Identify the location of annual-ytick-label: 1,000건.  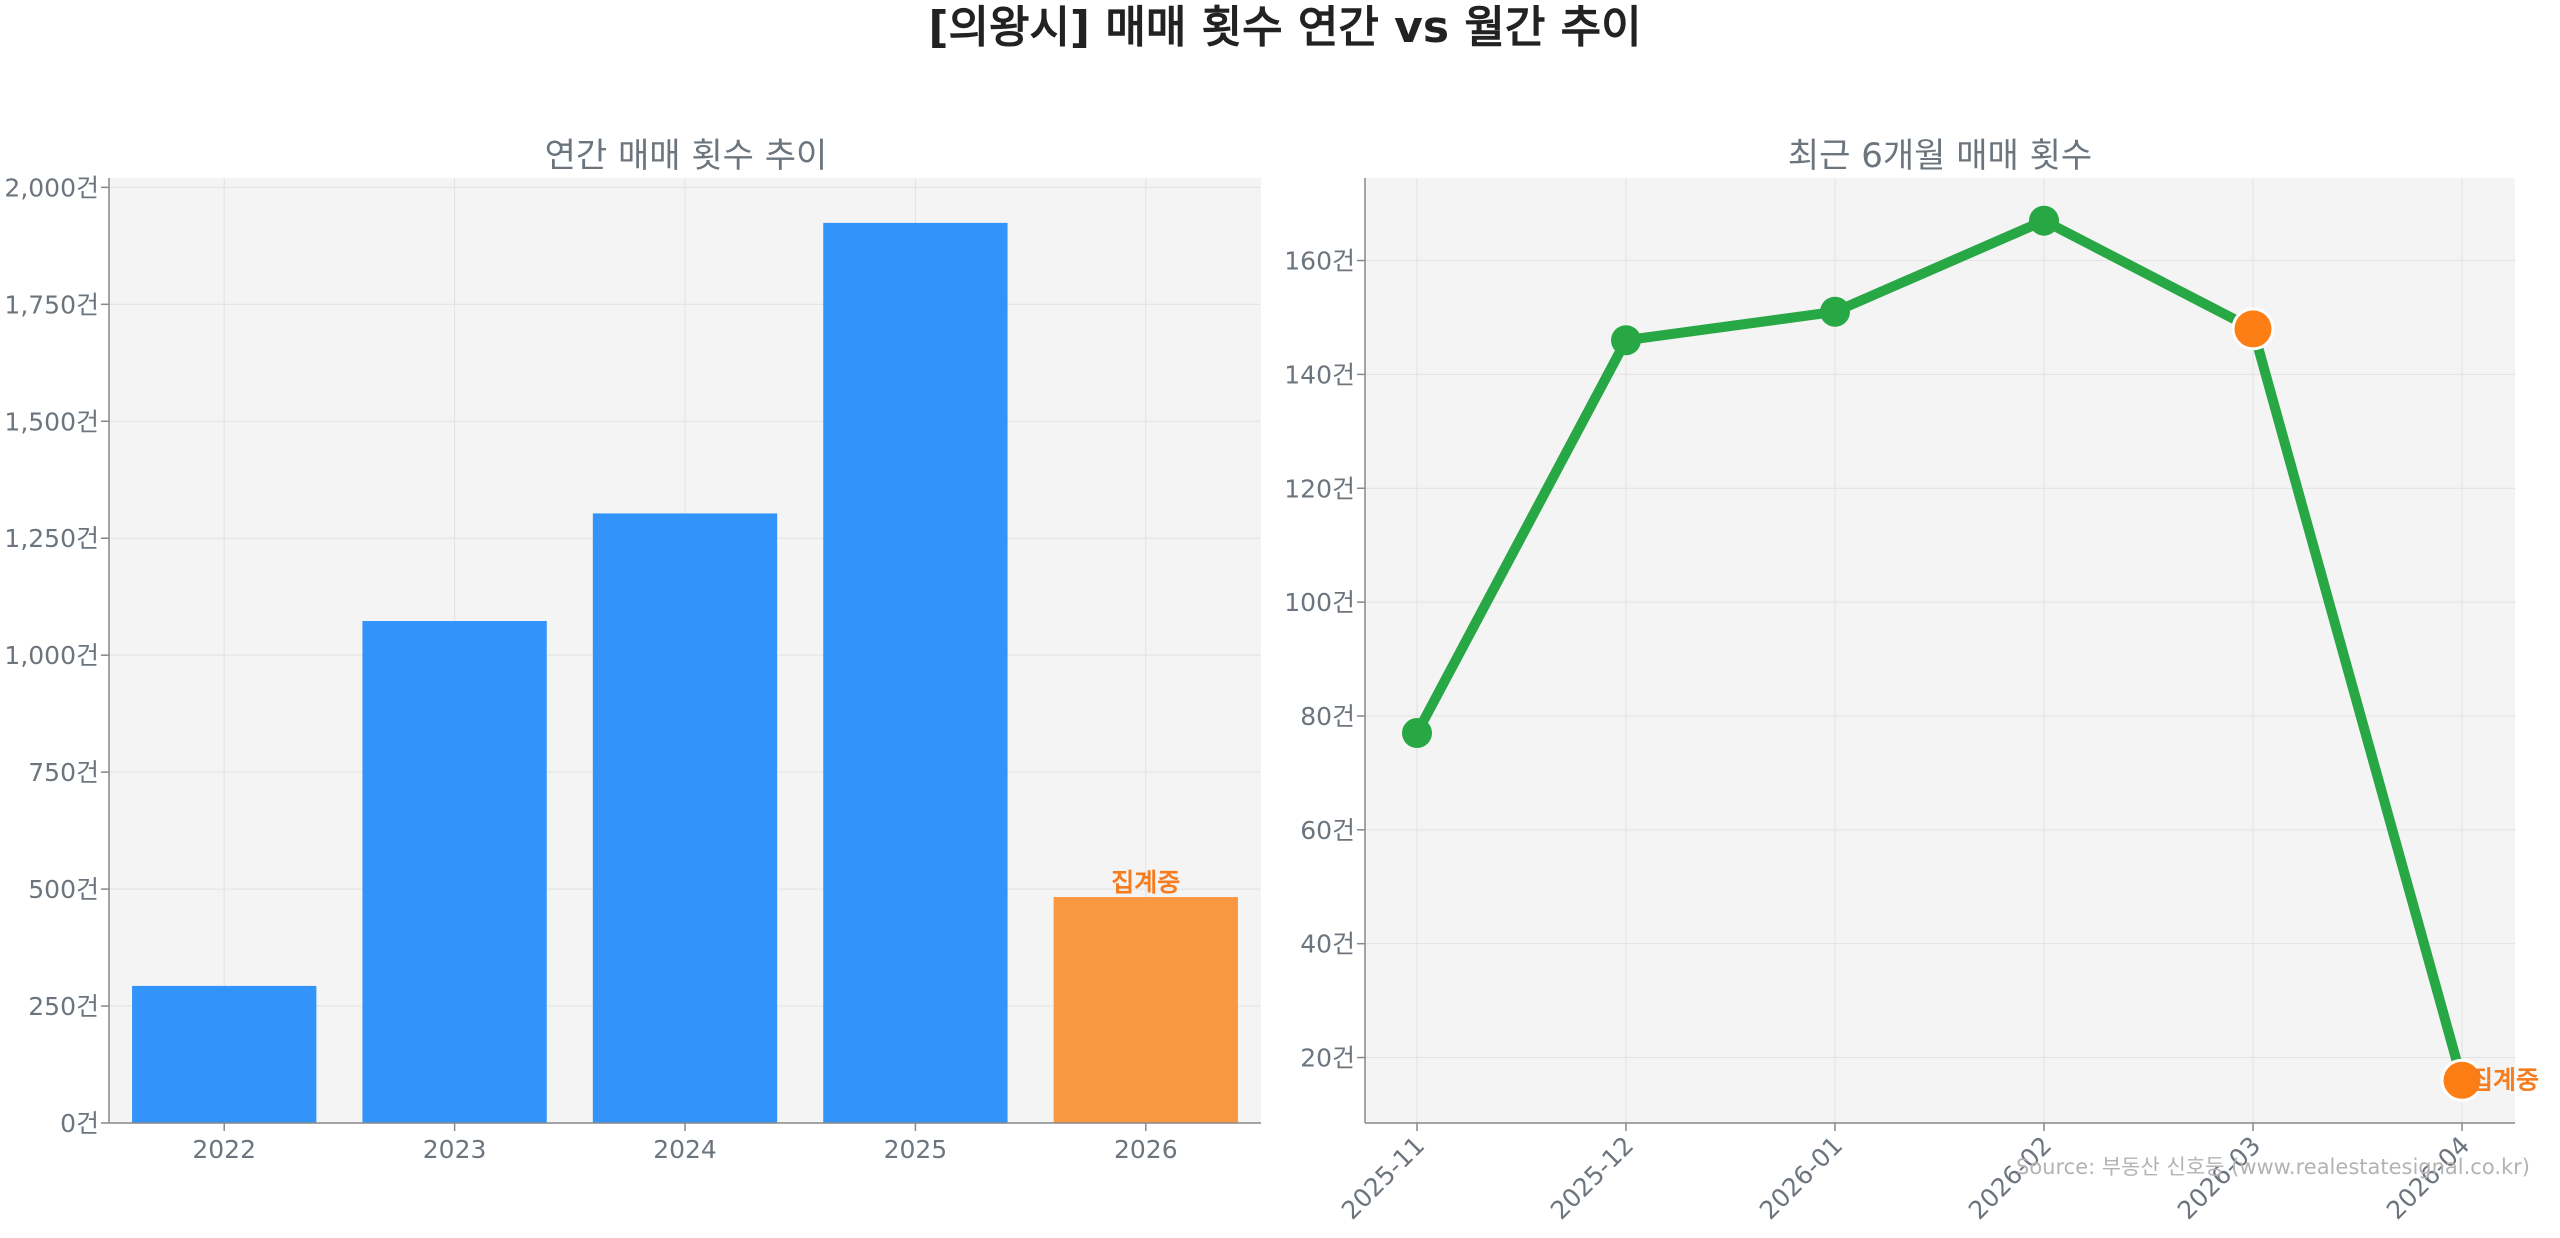
(51, 655).